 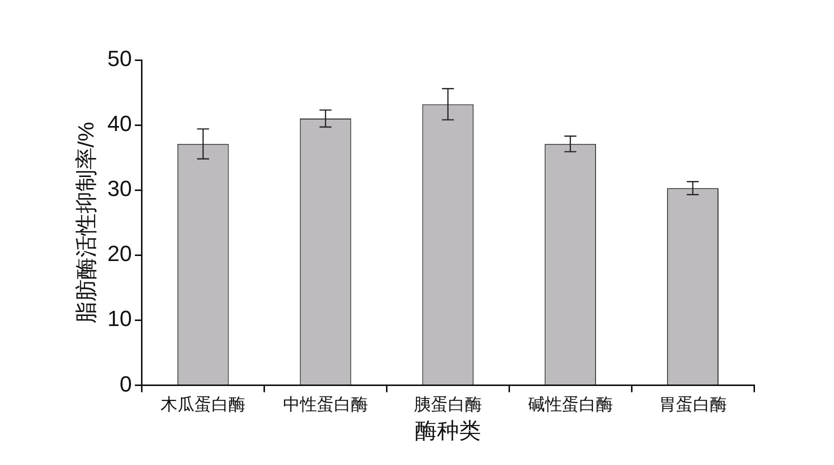 What do you see at coordinates (570, 404) in the screenshot?
I see `x-tick-label: 碱性蛋白酶` at bounding box center [570, 404].